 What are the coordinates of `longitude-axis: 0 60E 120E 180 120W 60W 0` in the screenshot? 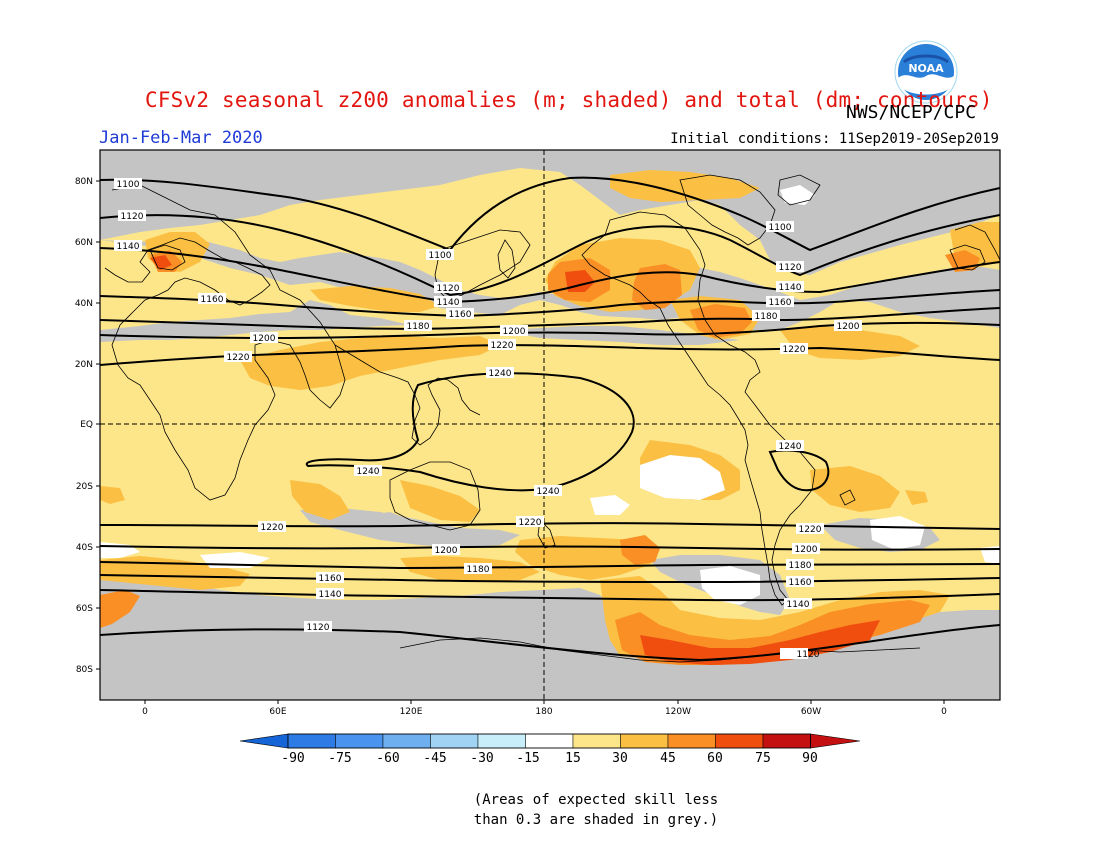 It's located at (544, 708).